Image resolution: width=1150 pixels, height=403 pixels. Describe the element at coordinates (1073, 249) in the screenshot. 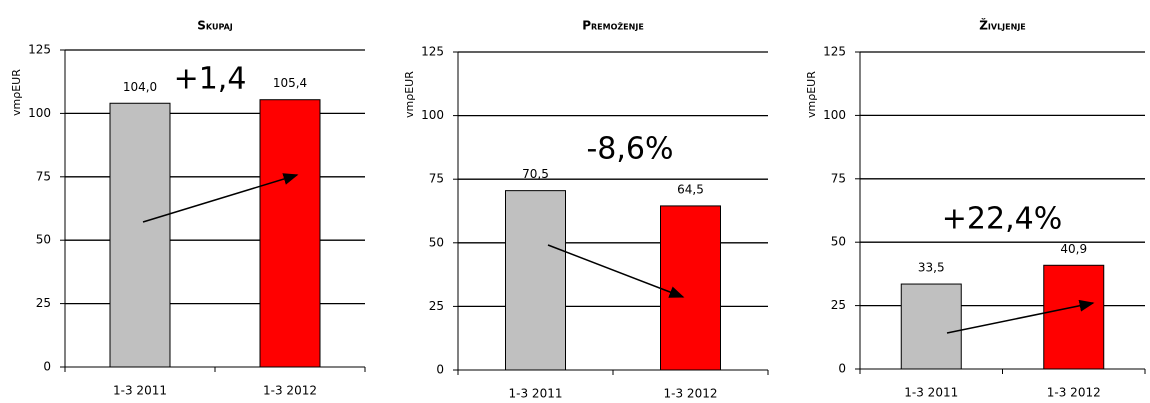

I see `value-label: 40,9` at that location.